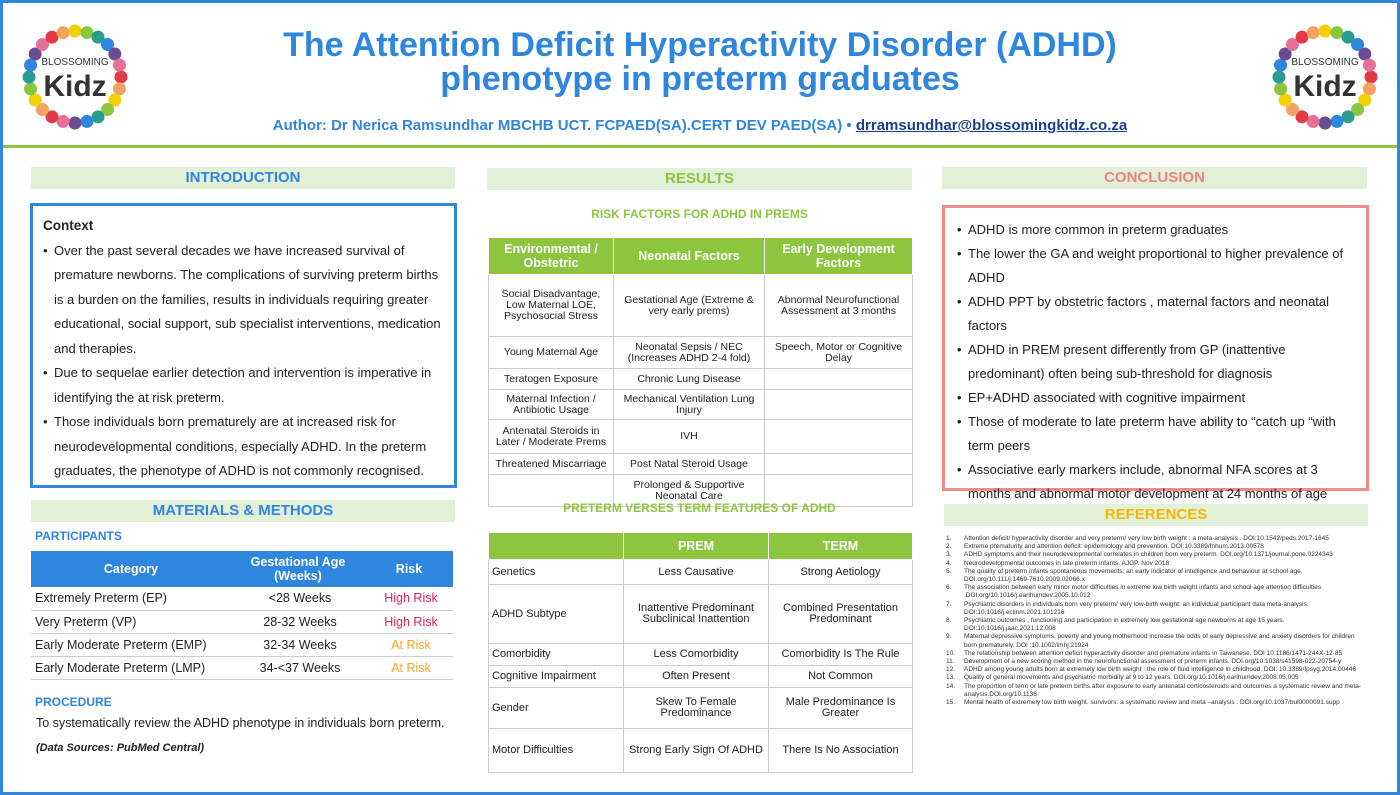 The height and width of the screenshot is (795, 1400). I want to click on table-cell: Less Causative, so click(696, 572).